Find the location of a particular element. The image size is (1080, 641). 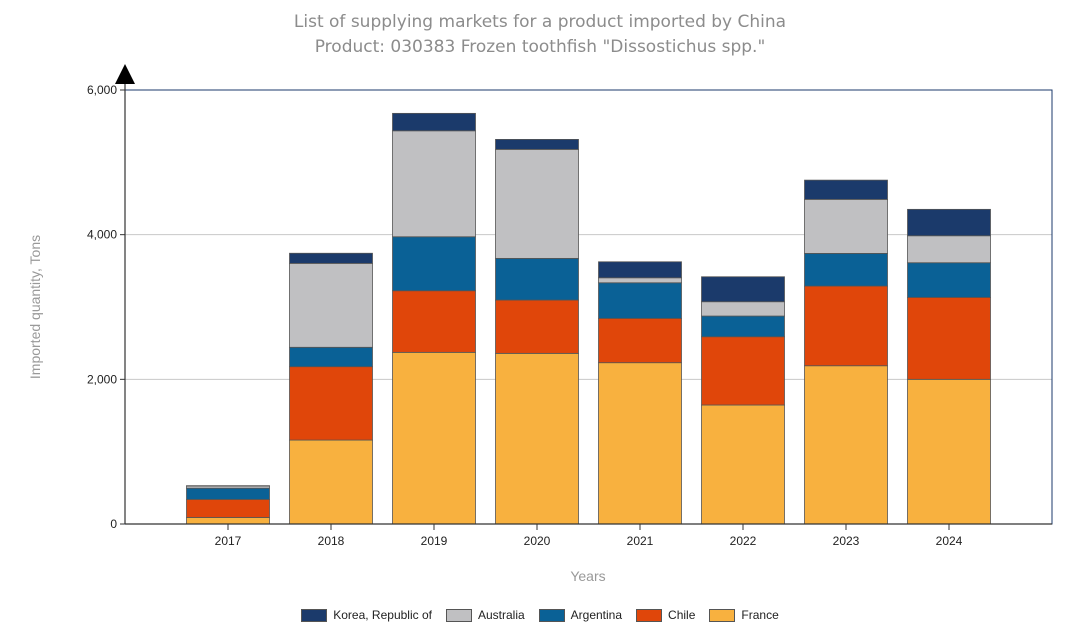

bar-segment-france-2024 is located at coordinates (949, 451).